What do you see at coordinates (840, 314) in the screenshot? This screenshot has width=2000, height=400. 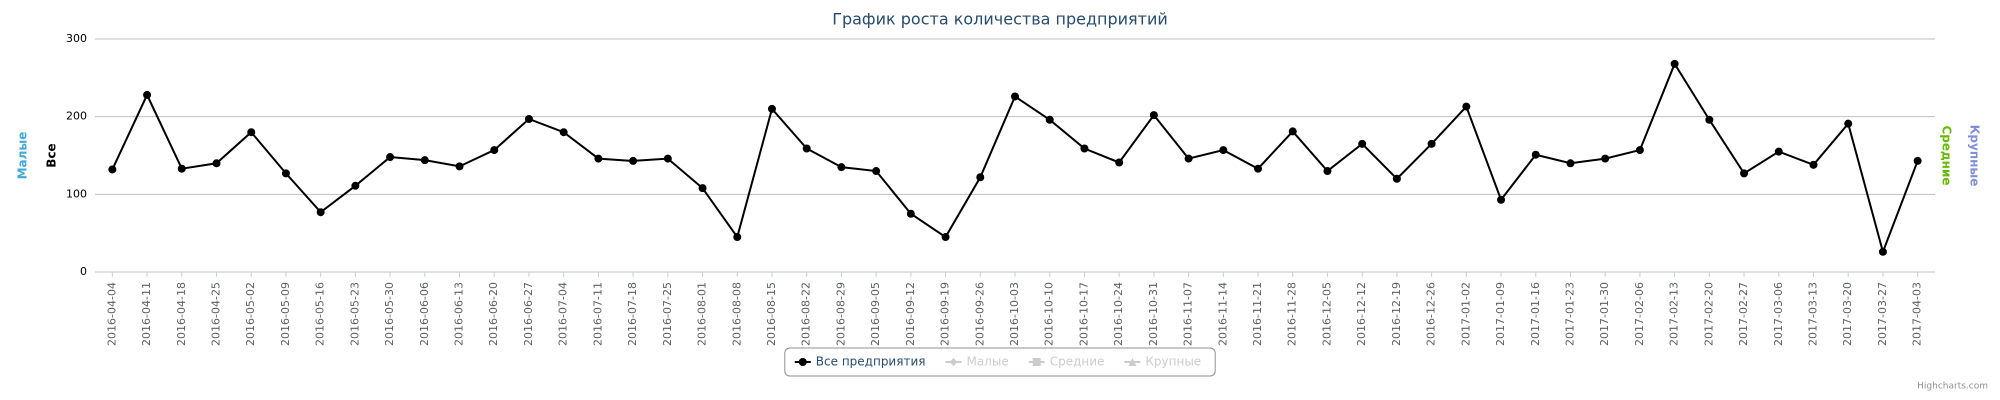 I see `x-tick-label: 2016-08-29` at bounding box center [840, 314].